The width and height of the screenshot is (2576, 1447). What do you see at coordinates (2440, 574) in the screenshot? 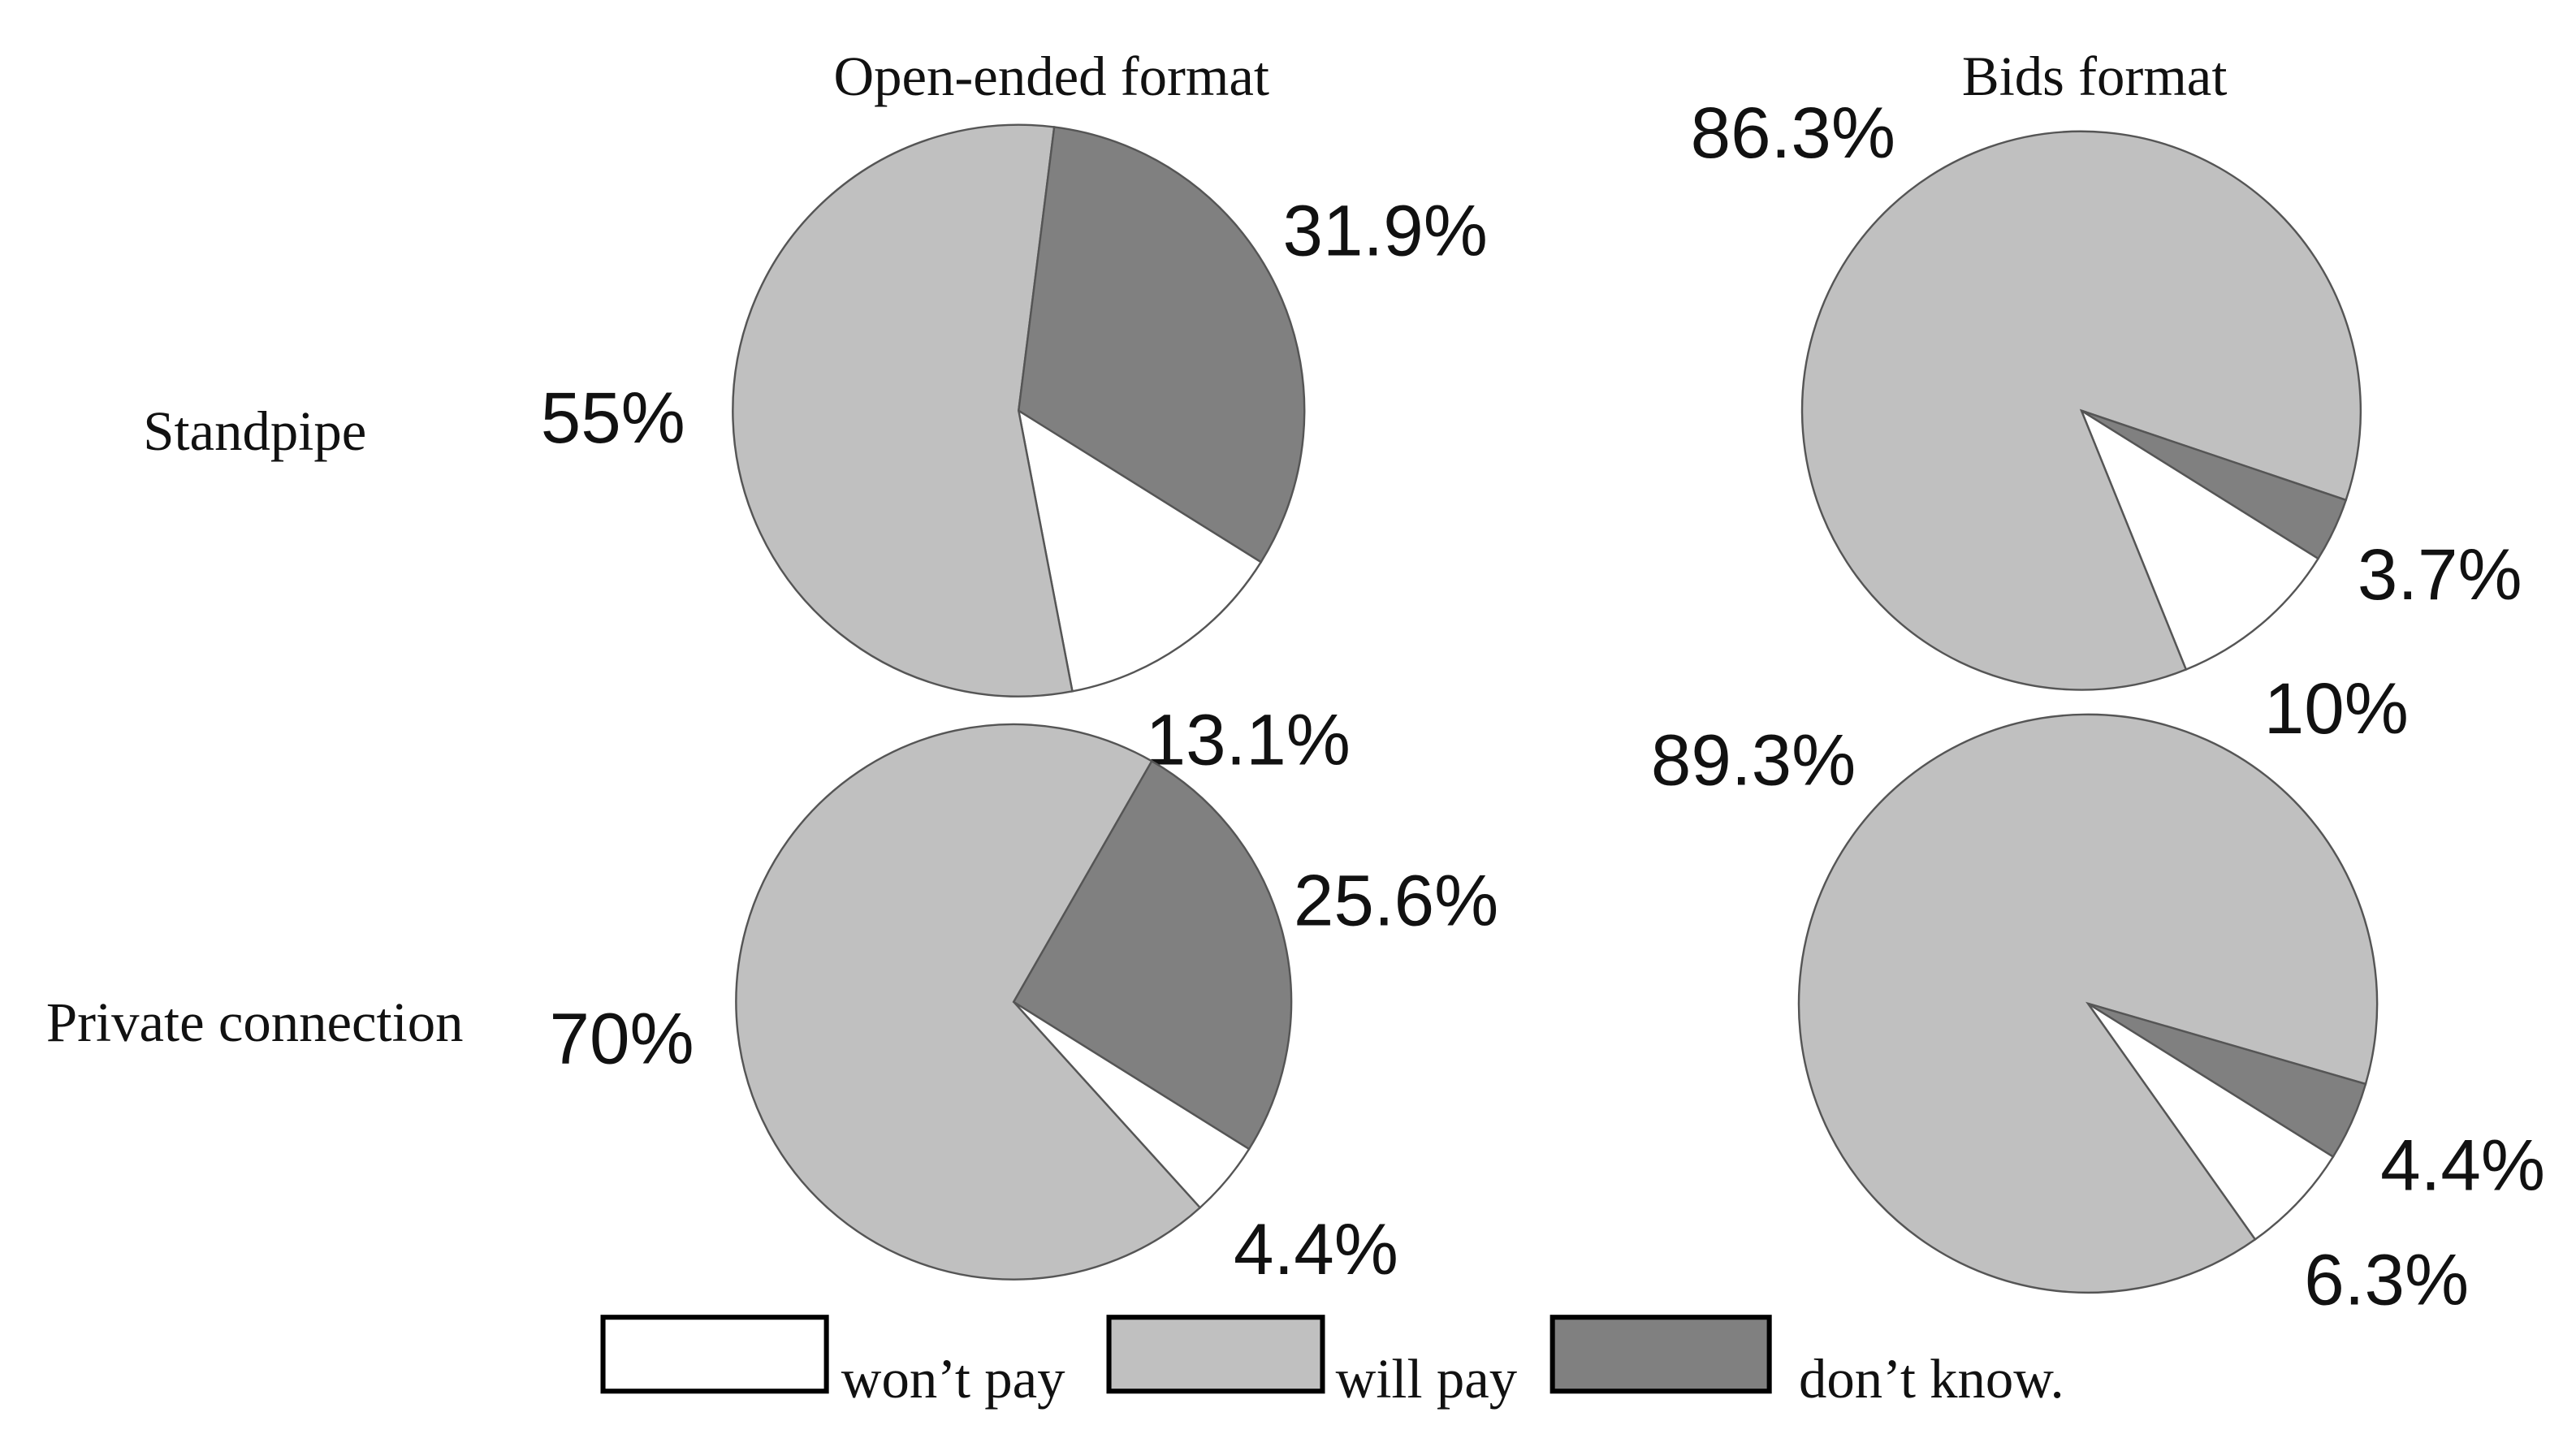
I see `slice-label: 3.7%` at bounding box center [2440, 574].